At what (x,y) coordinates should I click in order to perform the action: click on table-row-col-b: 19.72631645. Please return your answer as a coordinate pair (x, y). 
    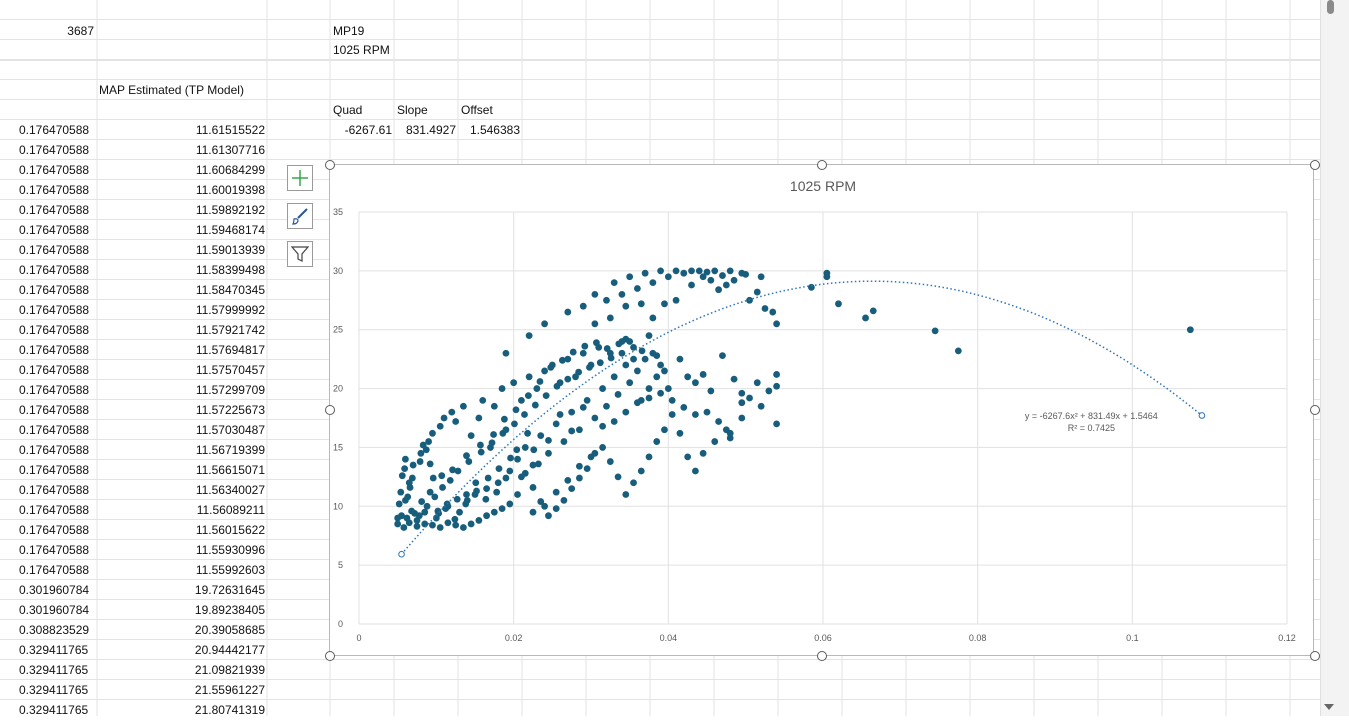
    Looking at the image, I should click on (229, 590).